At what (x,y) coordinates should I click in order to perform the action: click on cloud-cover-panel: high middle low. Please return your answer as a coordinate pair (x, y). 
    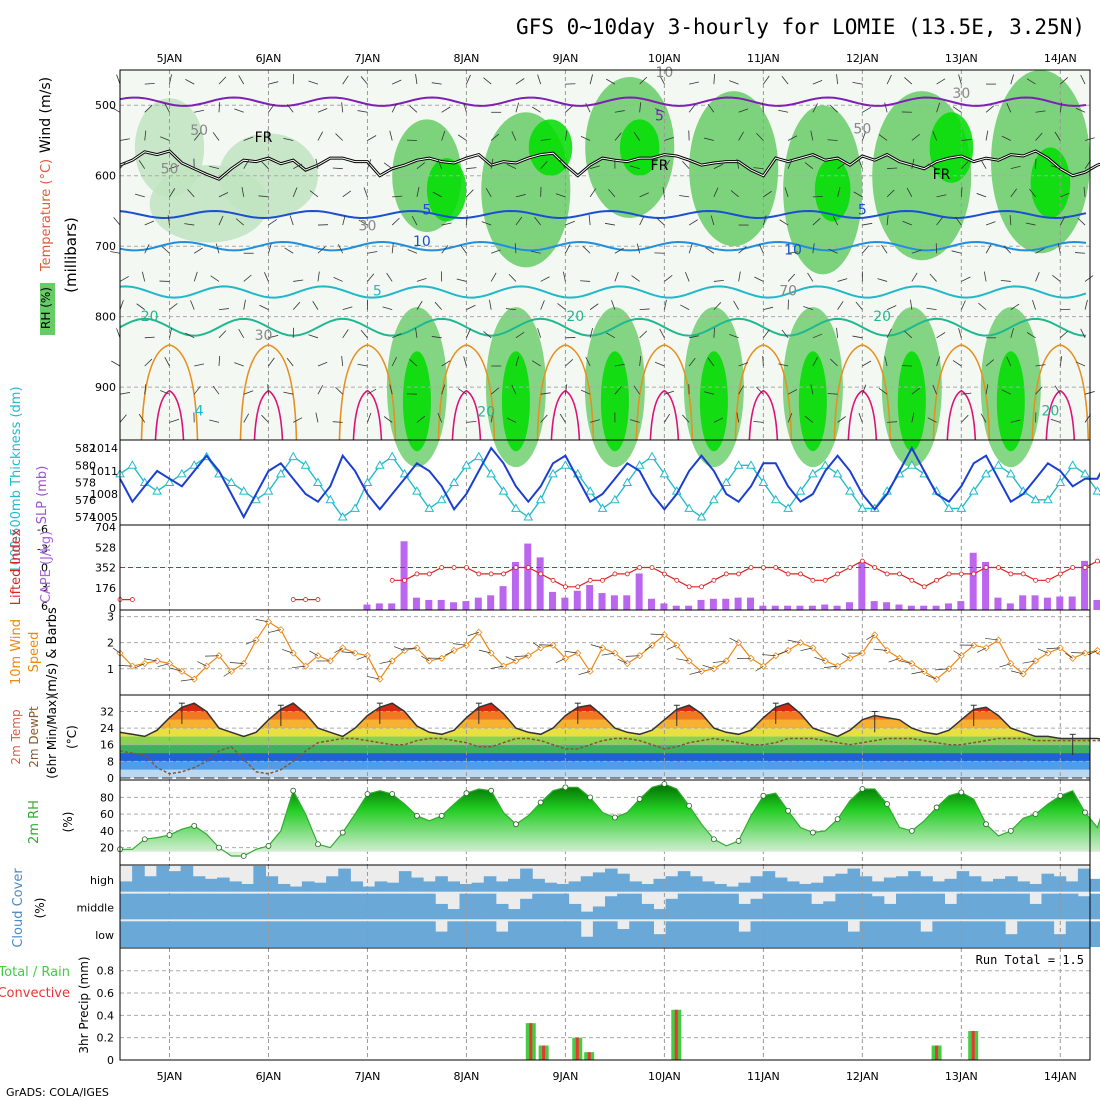
    Looking at the image, I should click on (588, 906).